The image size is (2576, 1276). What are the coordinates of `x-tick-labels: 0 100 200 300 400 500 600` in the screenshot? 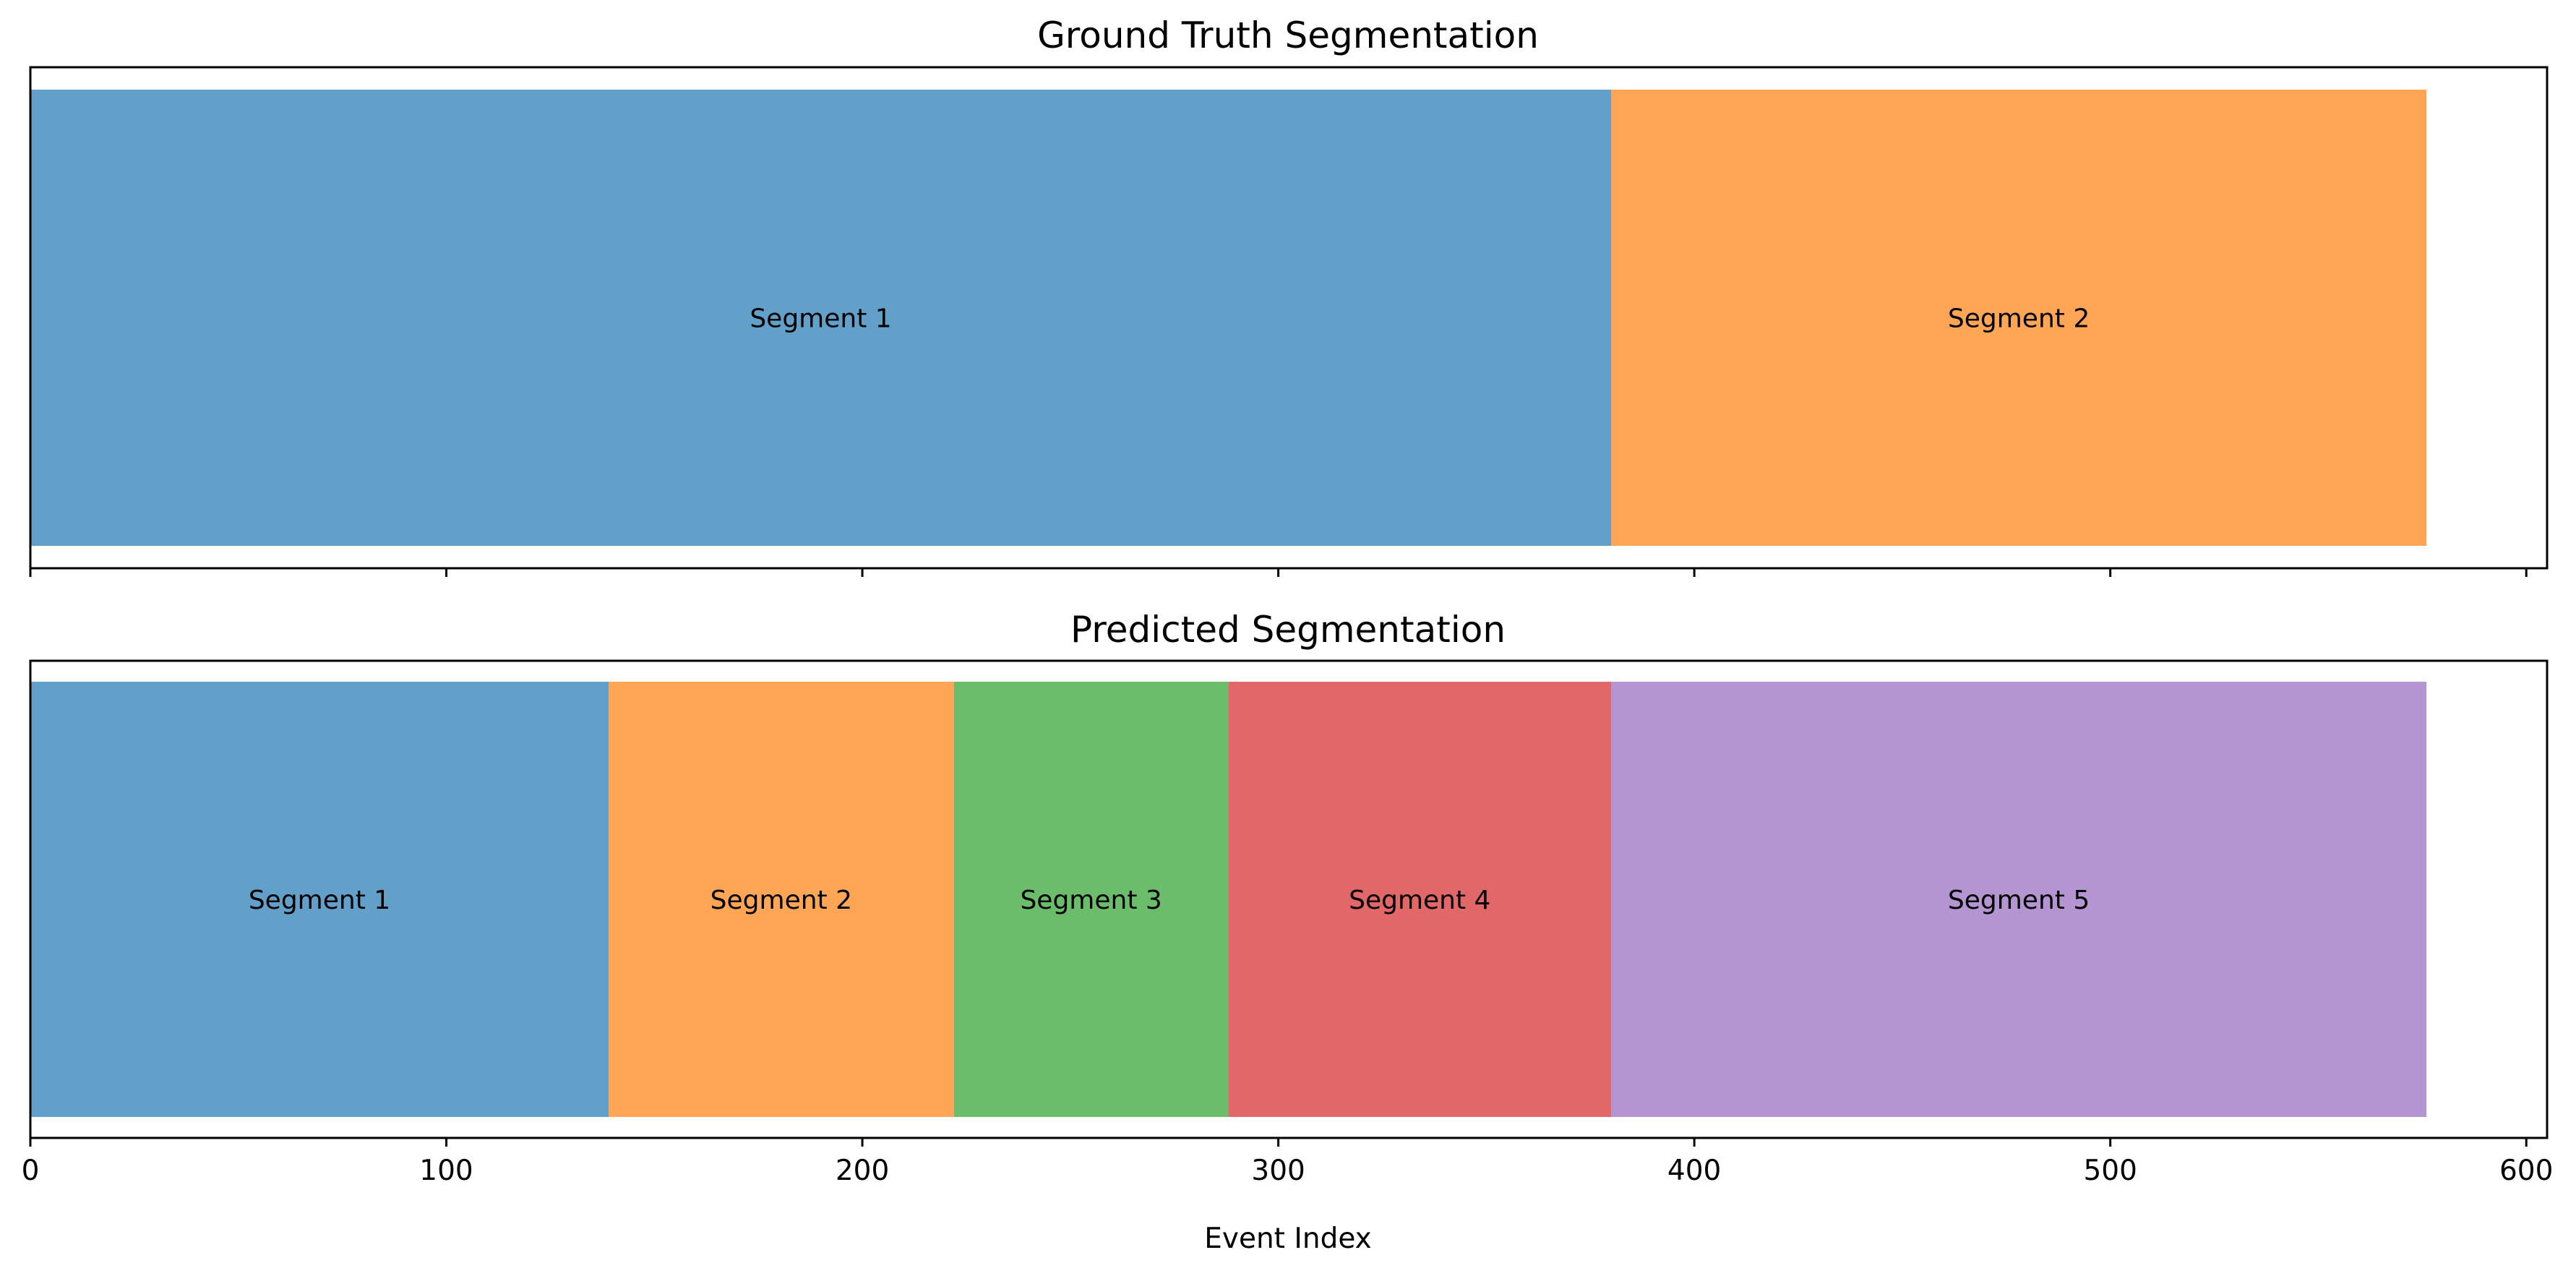 It's located at (1288, 1171).